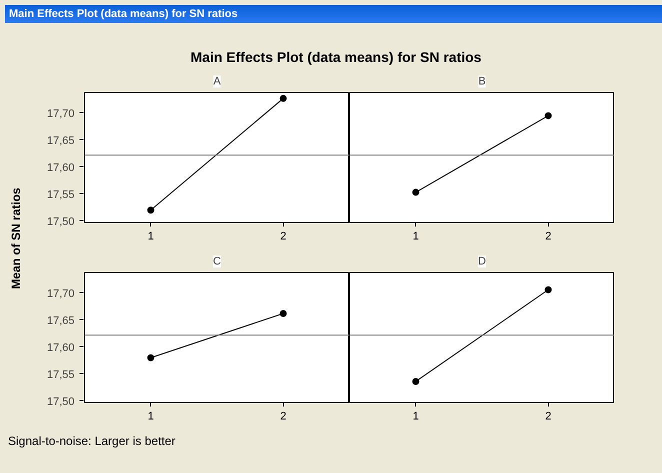 Image resolution: width=662 pixels, height=473 pixels. Describe the element at coordinates (92, 441) in the screenshot. I see `text: Signal-to-noise: Larger is better` at that location.